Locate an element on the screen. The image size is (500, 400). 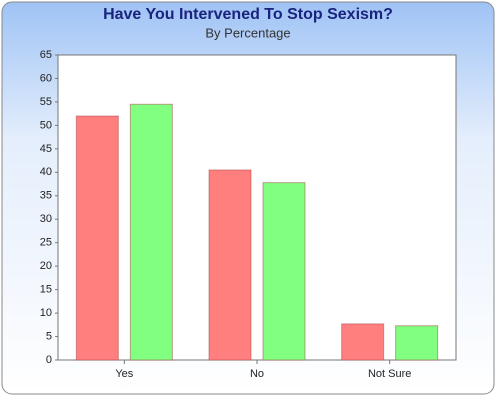
x-tick-label: Yes is located at coordinates (124, 374).